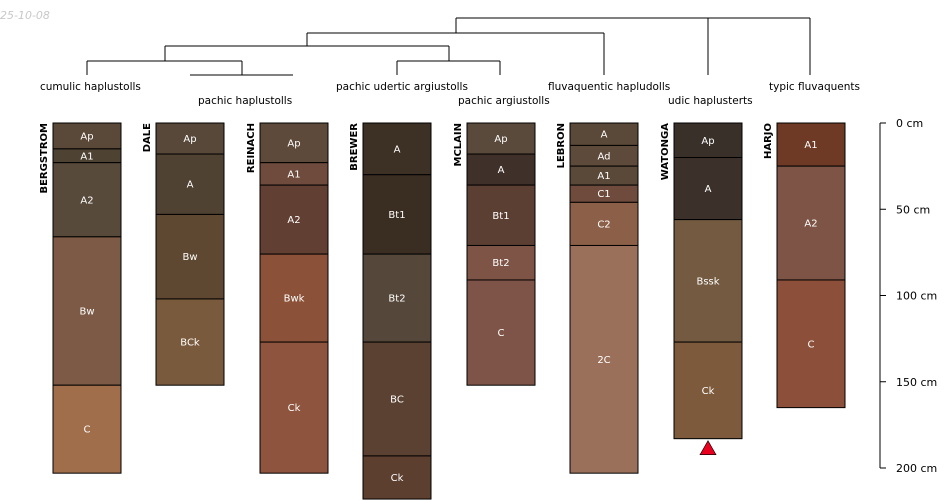  What do you see at coordinates (603, 194) in the screenshot?
I see `horizon-label: C1` at bounding box center [603, 194].